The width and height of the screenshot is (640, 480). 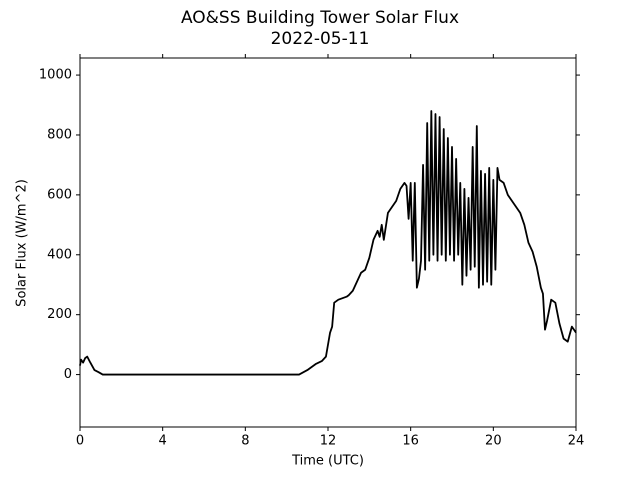 What do you see at coordinates (410, 441) in the screenshot?
I see `x-tick-label: 16` at bounding box center [410, 441].